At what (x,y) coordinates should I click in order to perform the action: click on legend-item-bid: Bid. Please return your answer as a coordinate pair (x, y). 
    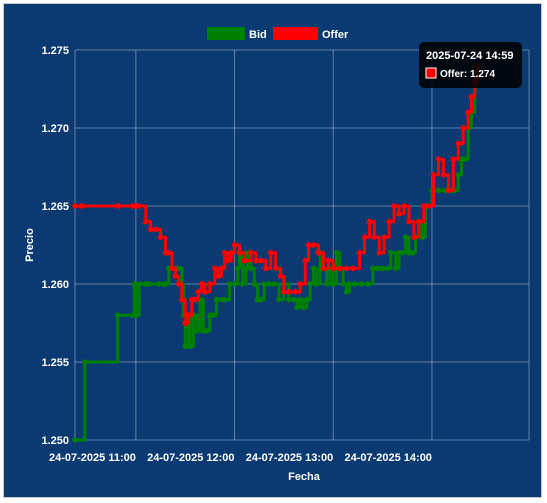
    Looking at the image, I should click on (237, 34).